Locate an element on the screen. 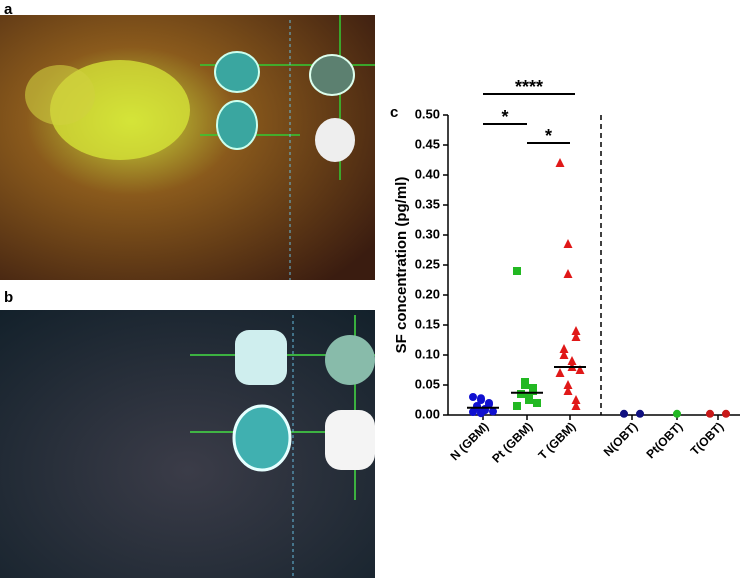  x-tick-label: Pt(OBT) is located at coordinates (664, 440).